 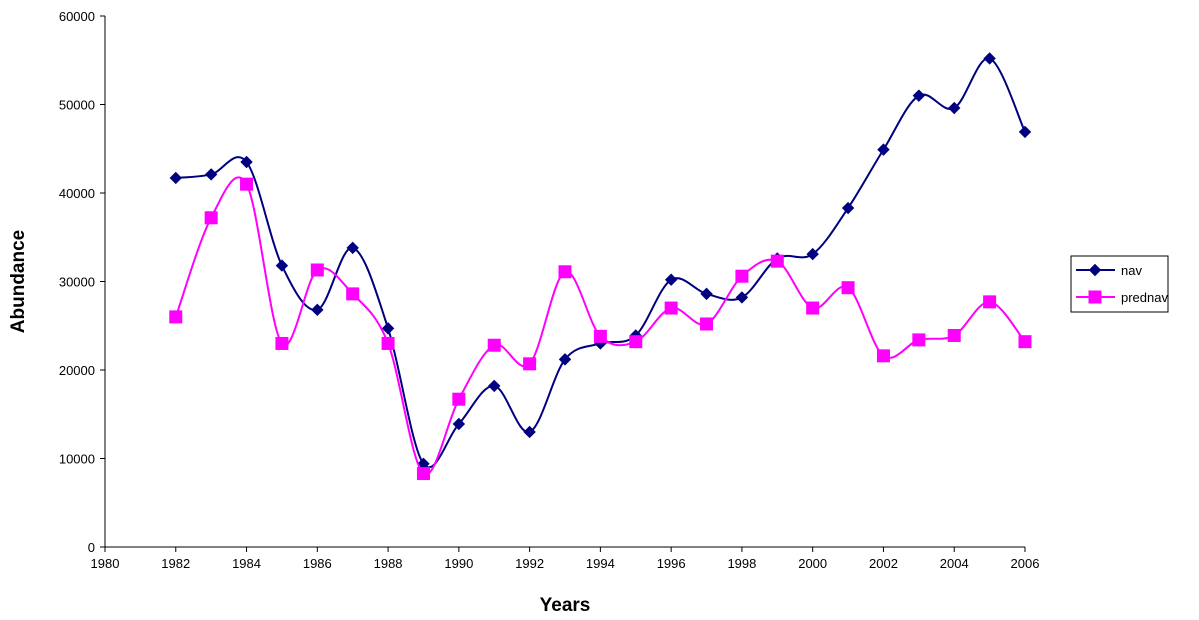 I want to click on legend-box, so click(x=1119, y=284).